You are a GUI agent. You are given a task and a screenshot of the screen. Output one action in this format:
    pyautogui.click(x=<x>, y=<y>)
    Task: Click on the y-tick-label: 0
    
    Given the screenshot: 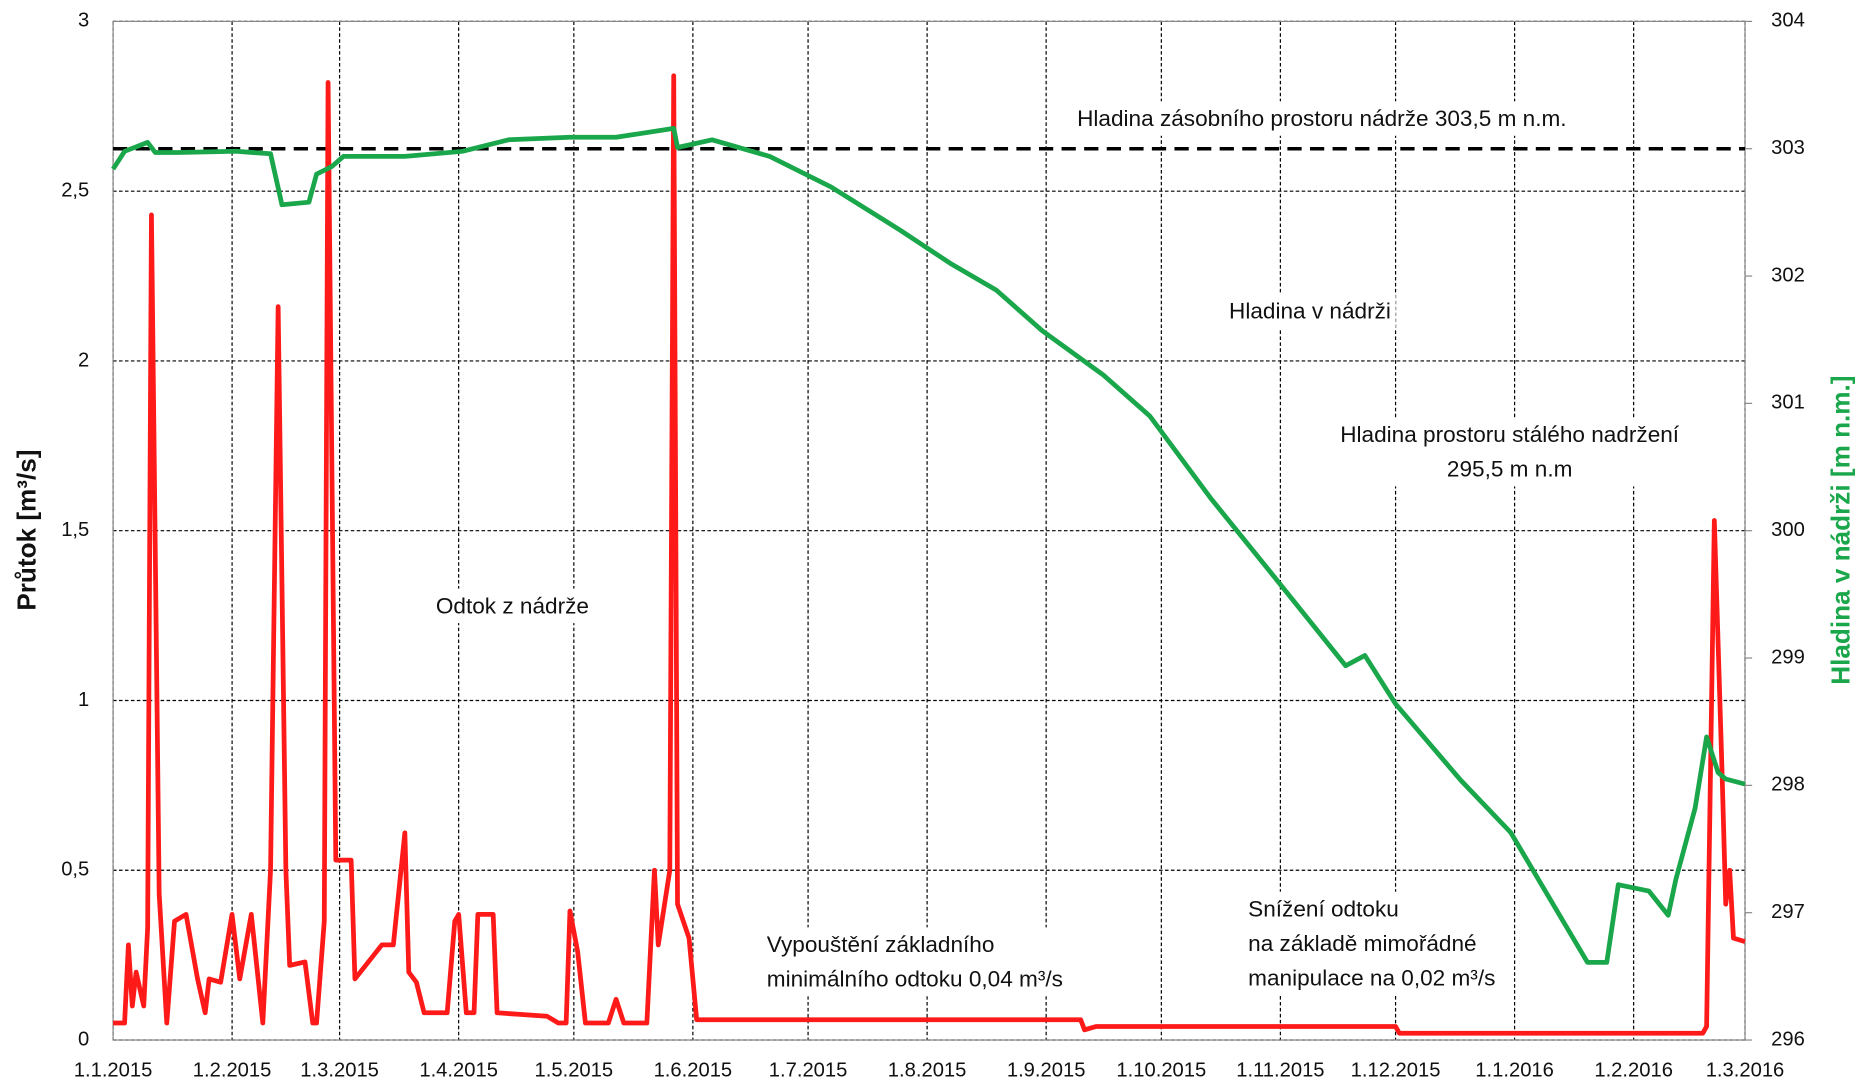 What is the action you would take?
    pyautogui.click(x=83, y=1039)
    